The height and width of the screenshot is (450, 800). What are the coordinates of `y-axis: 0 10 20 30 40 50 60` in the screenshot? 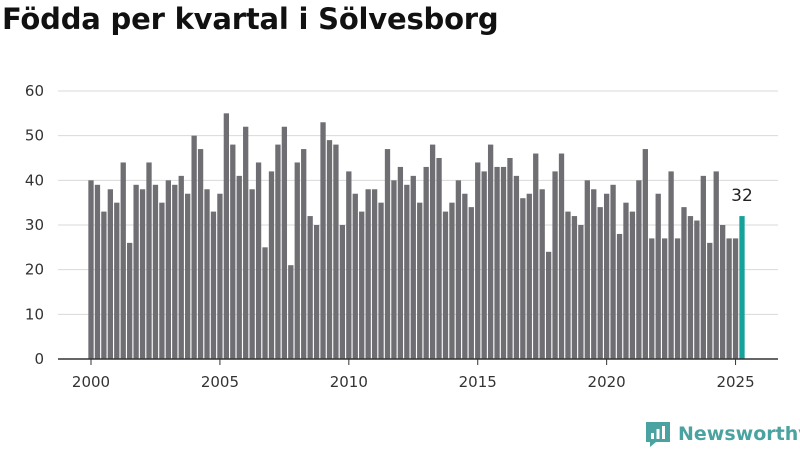 It's located at (34, 225).